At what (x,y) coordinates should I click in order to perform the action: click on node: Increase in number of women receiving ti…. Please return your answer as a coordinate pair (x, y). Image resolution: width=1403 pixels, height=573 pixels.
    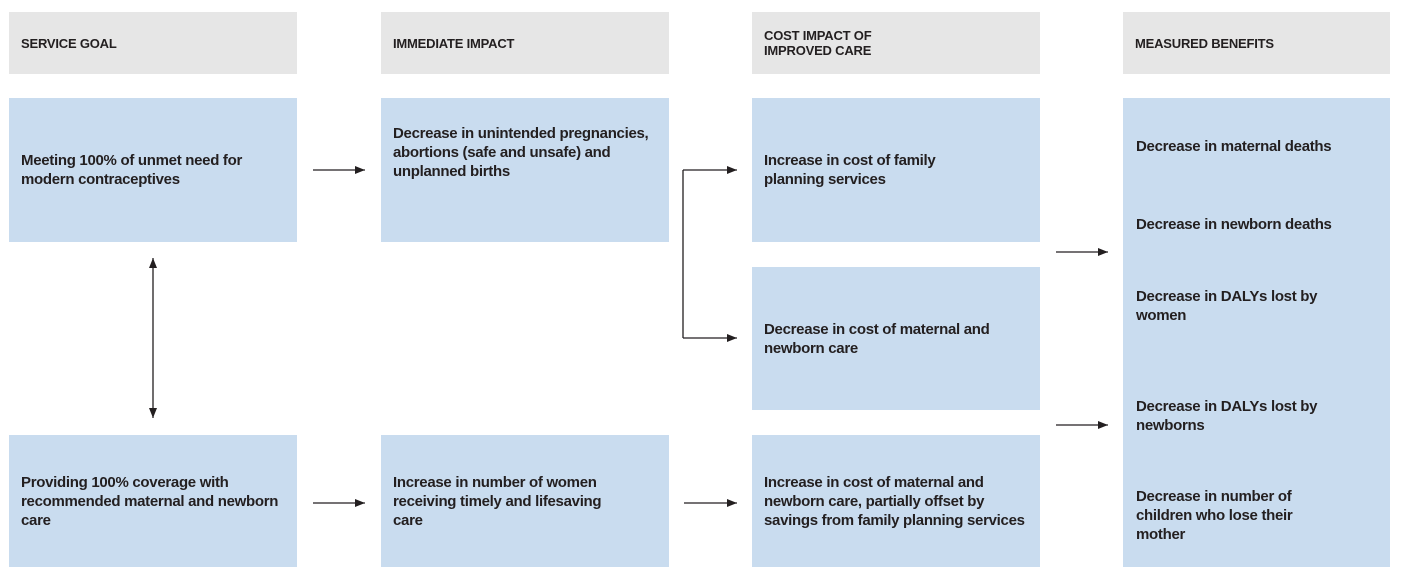
    Looking at the image, I should click on (525, 501).